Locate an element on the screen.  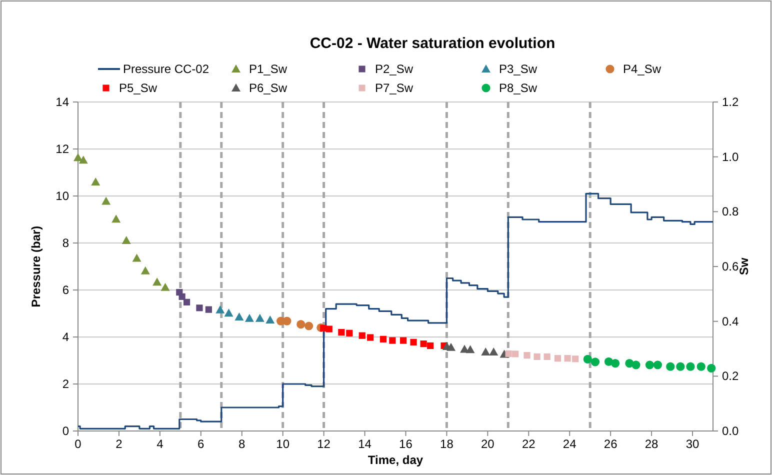
y-tick-label: 2 is located at coordinates (66, 384).